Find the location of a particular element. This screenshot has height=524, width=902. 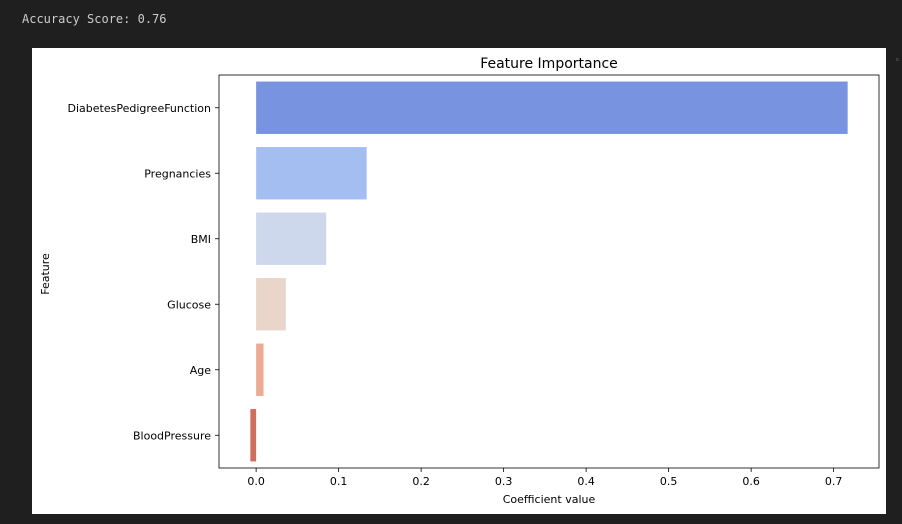

x-tick-label: 0.1 is located at coordinates (339, 481).